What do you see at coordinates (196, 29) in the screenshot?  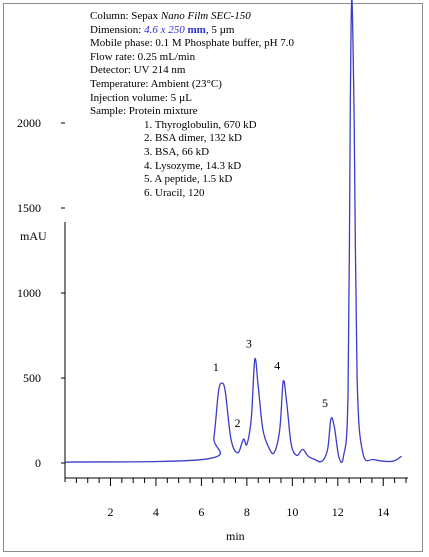 I see `dimension-unit: mm` at bounding box center [196, 29].